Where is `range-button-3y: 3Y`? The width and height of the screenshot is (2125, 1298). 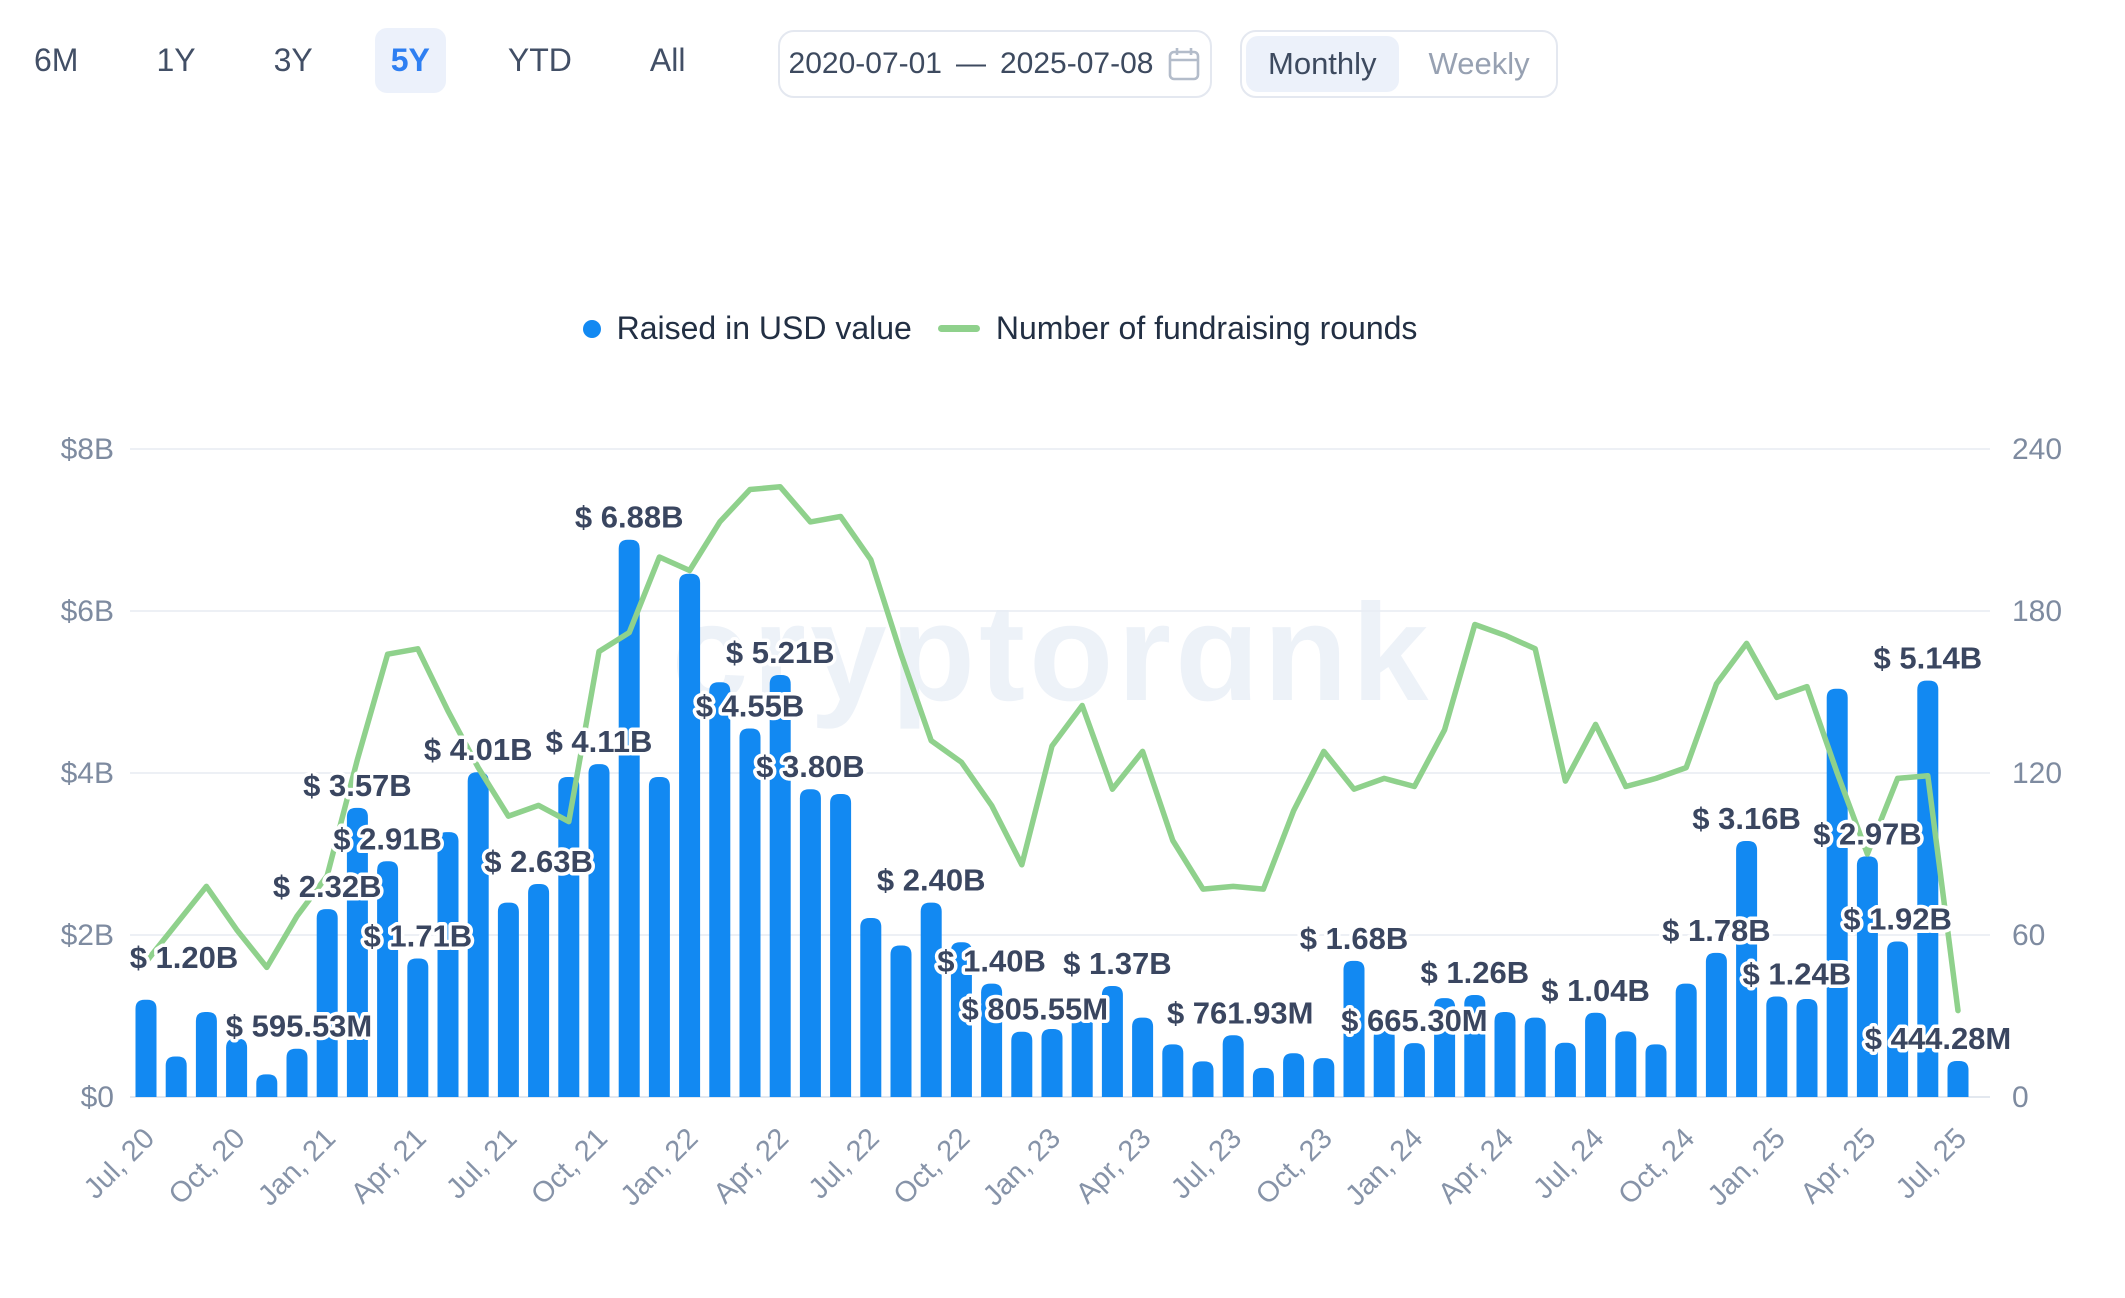 range-button-3y: 3Y is located at coordinates (293, 60).